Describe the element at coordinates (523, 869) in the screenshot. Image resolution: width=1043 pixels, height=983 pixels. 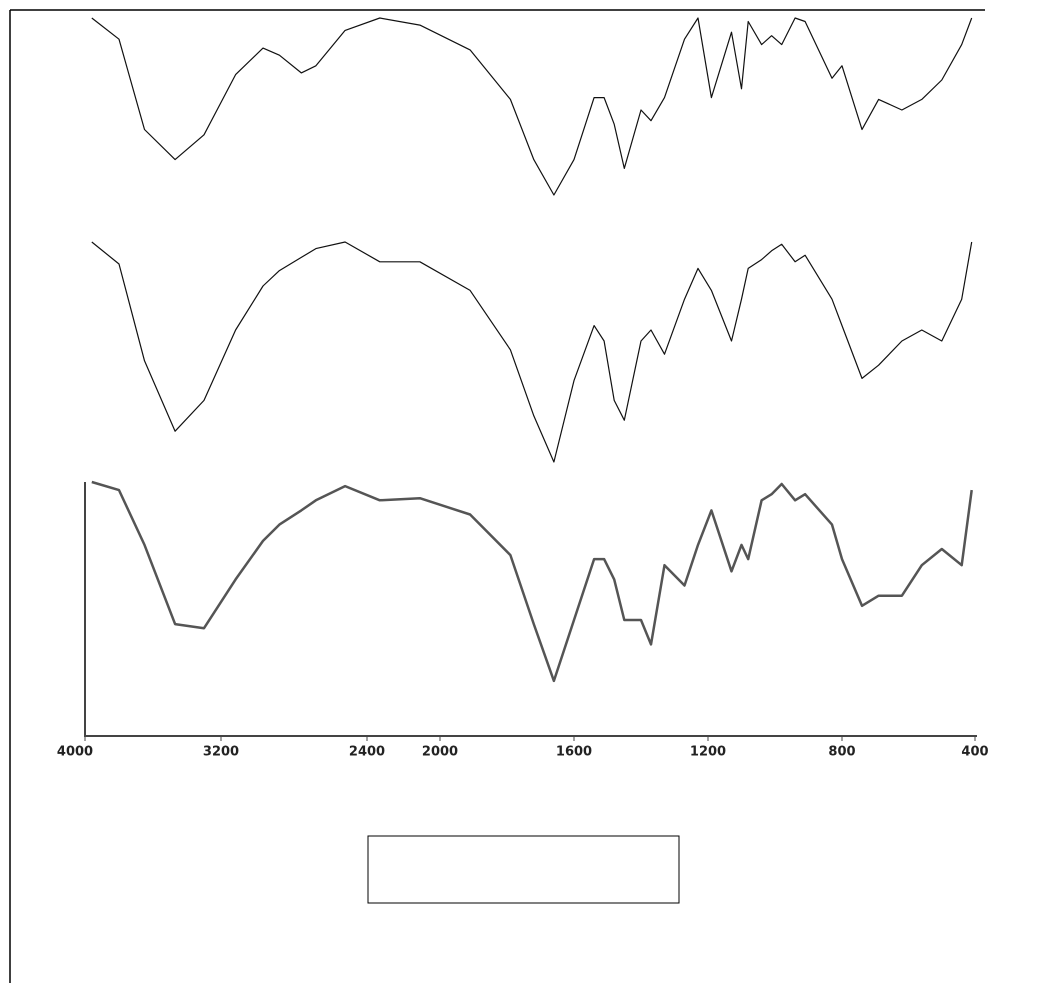
I see `empty-box` at that location.